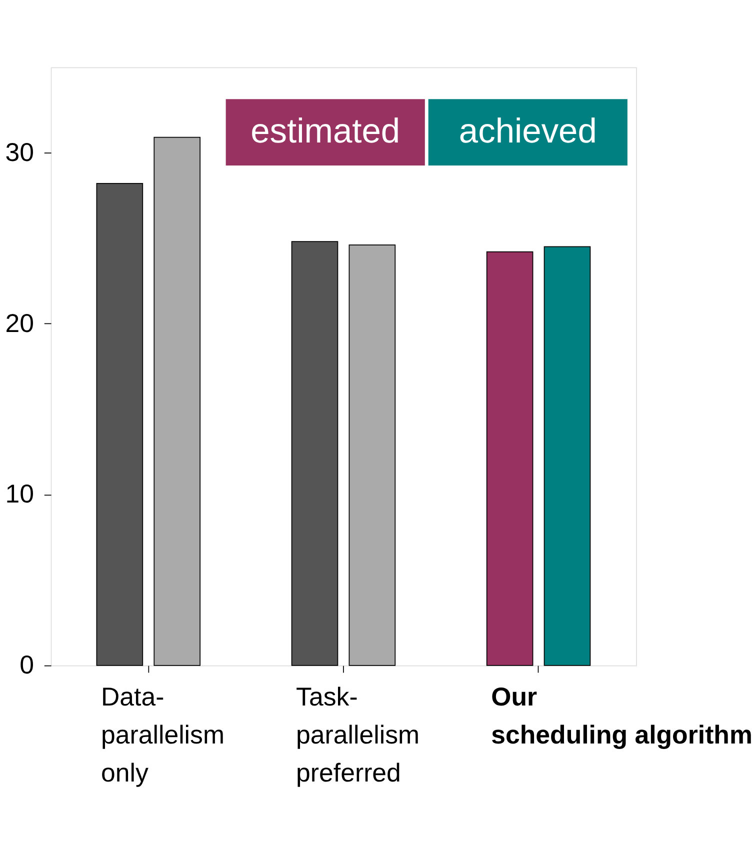 This screenshot has width=755, height=846. I want to click on x-tick-label: Data-parallelism only, so click(162, 735).